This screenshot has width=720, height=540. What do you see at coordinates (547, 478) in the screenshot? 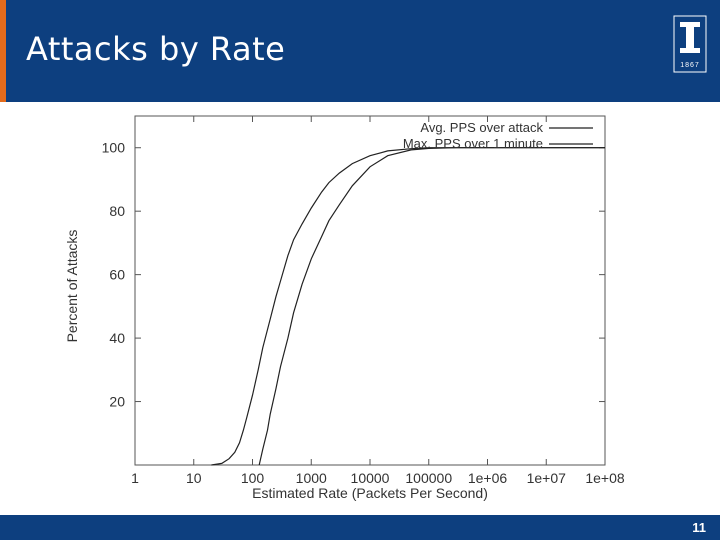
I see `x-tick-label: 1e+07` at bounding box center [547, 478].